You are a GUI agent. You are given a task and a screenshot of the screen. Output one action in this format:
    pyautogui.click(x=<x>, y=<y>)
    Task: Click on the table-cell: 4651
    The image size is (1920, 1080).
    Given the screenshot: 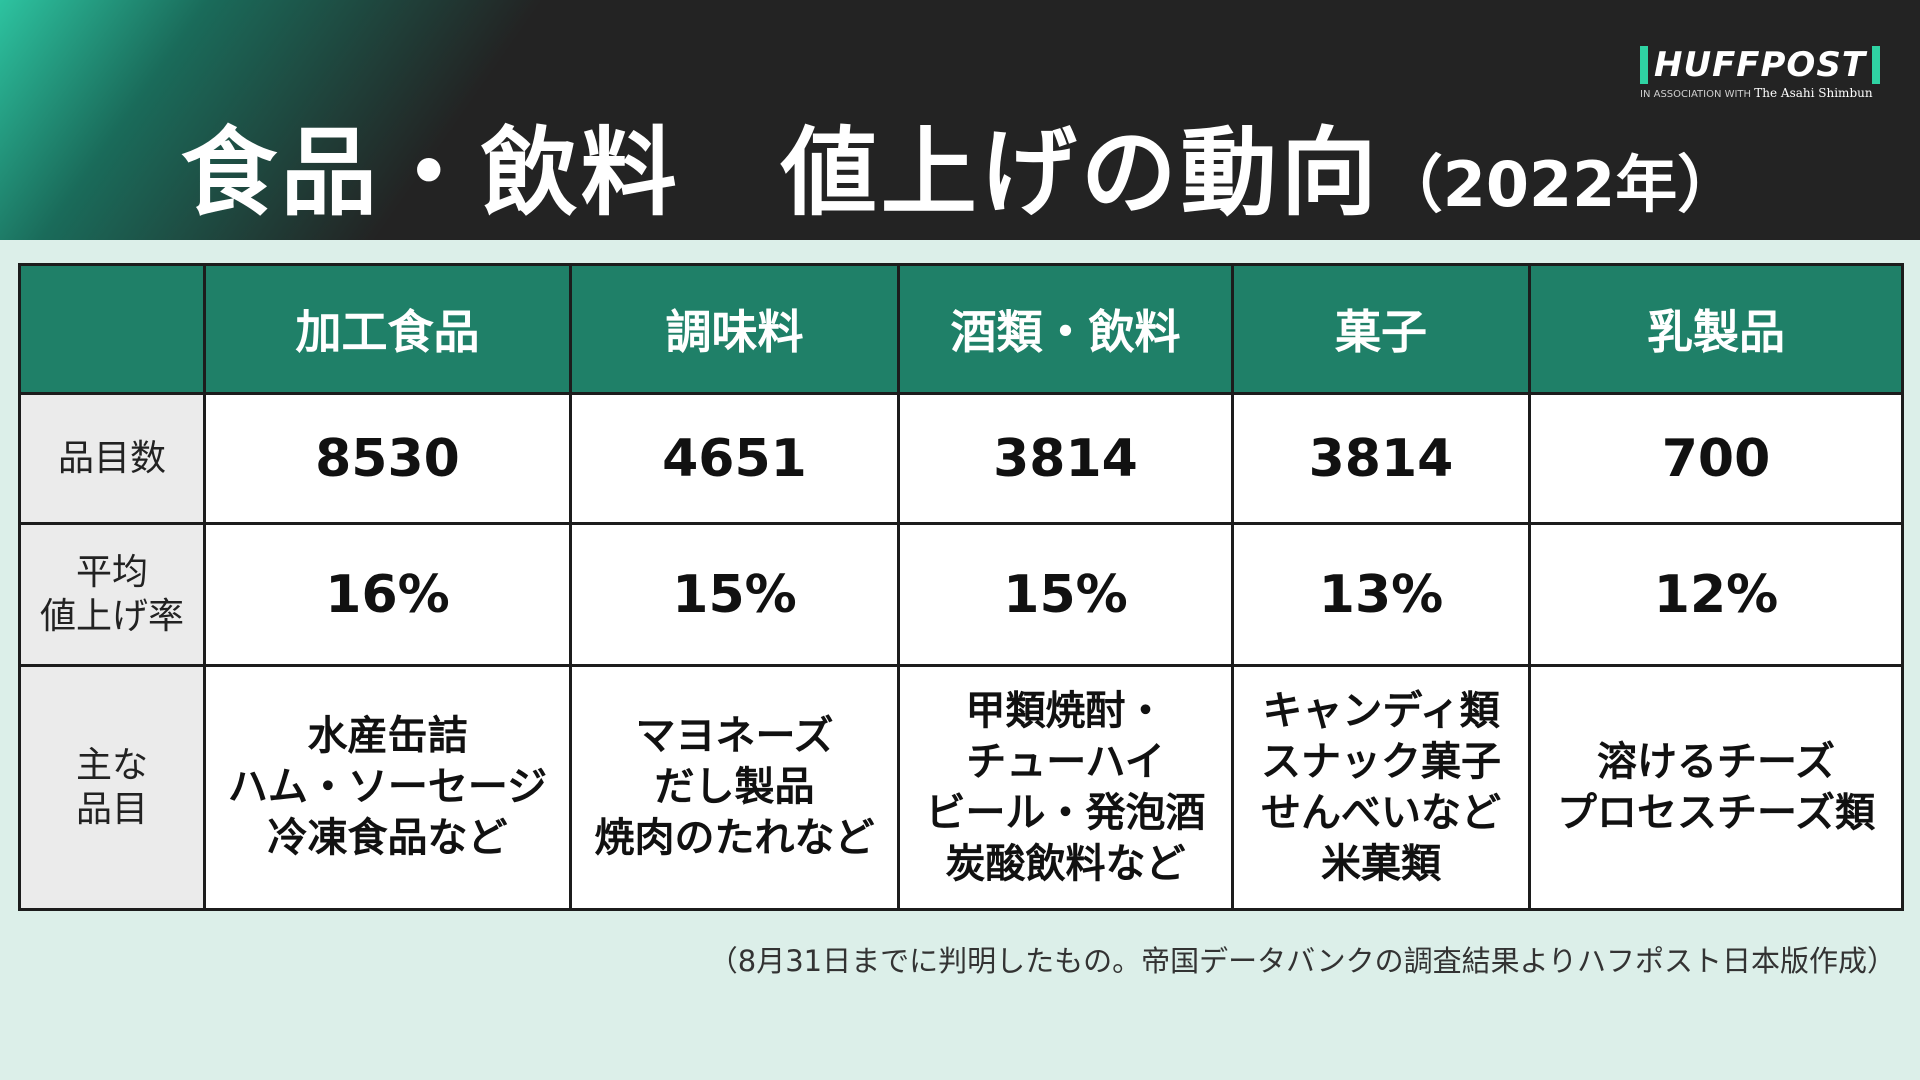 What is the action you would take?
    pyautogui.click(x=734, y=458)
    